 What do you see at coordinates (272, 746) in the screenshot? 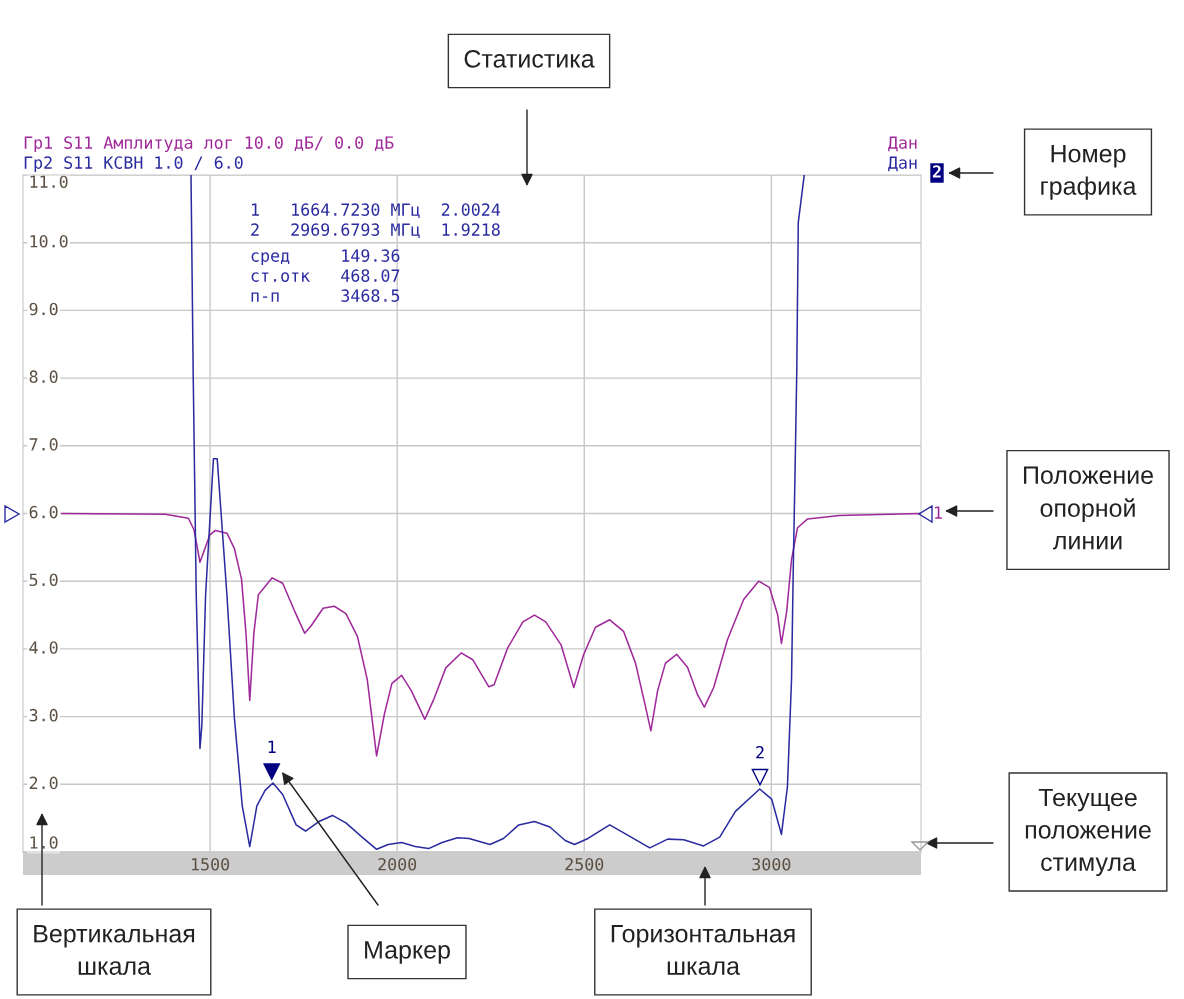
I see `annotation: 1` at bounding box center [272, 746].